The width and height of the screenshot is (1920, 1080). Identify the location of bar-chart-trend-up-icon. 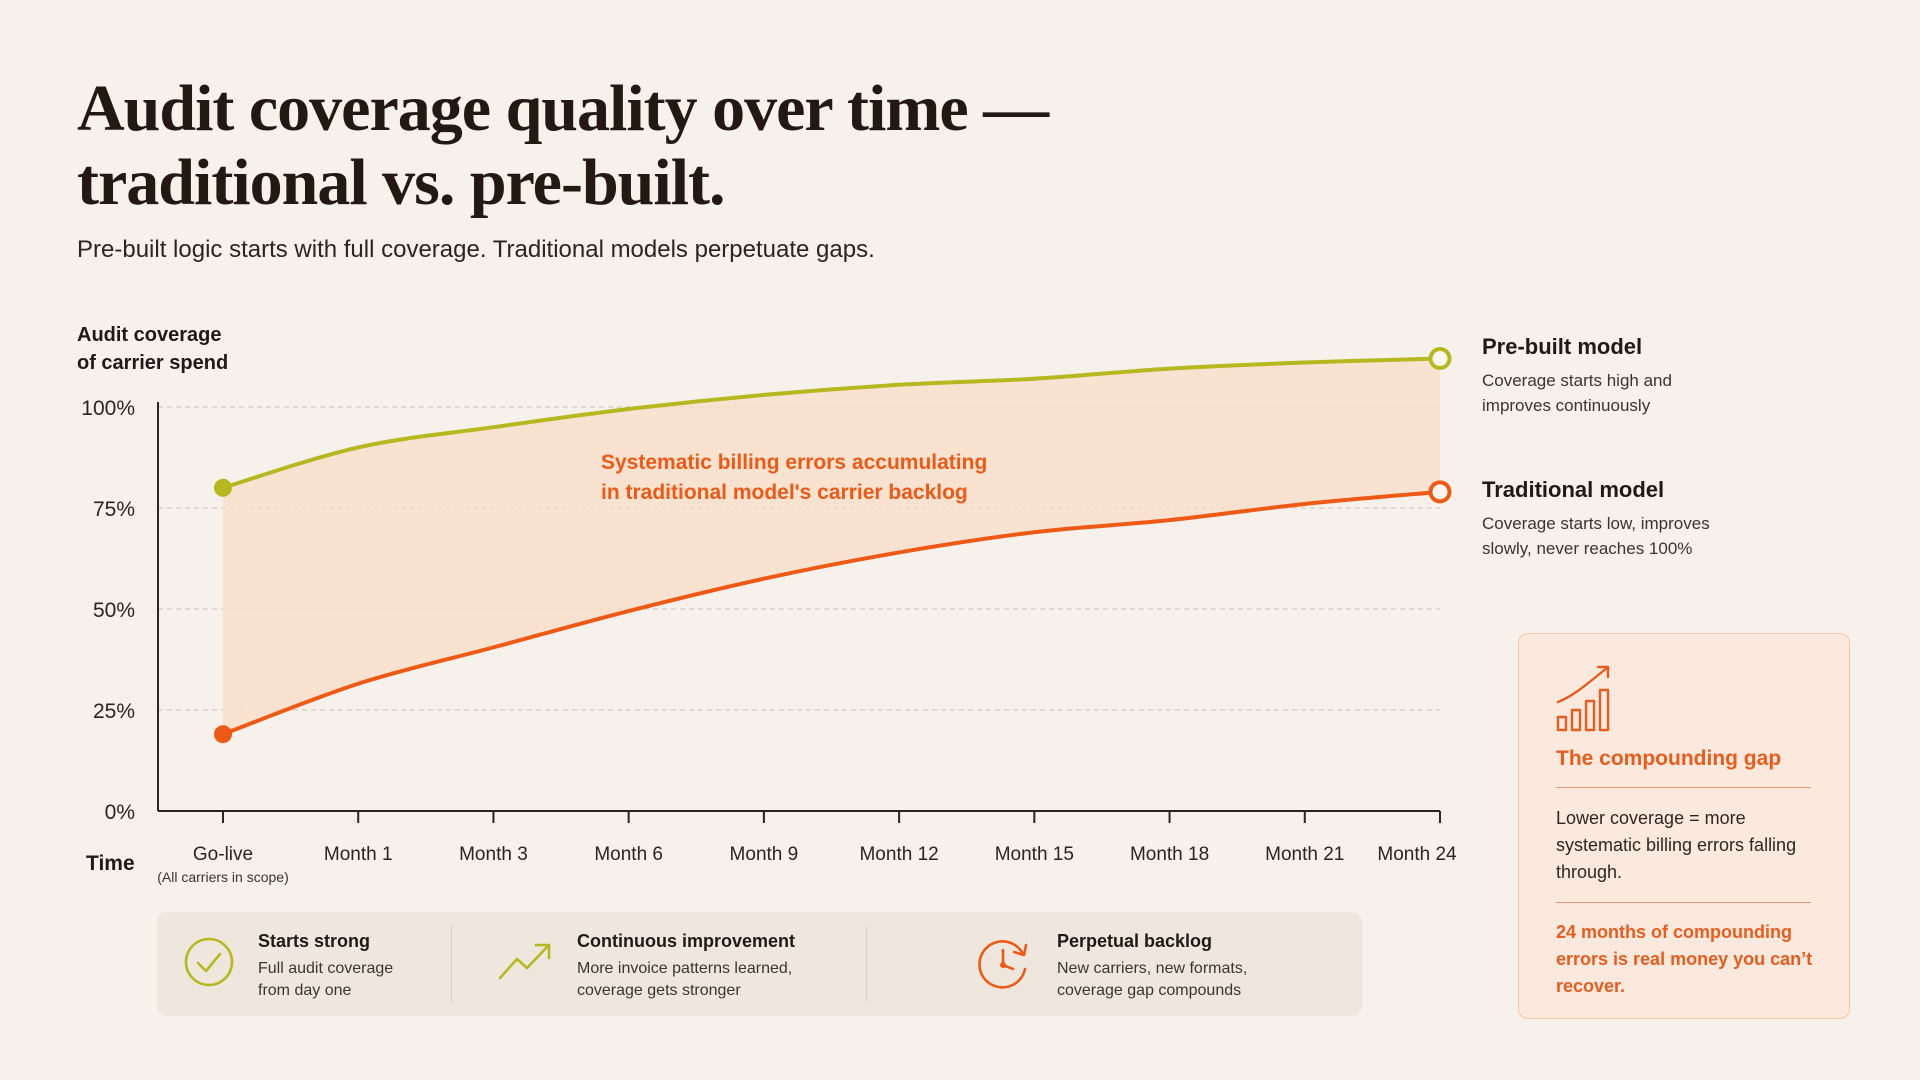
(1583, 698).